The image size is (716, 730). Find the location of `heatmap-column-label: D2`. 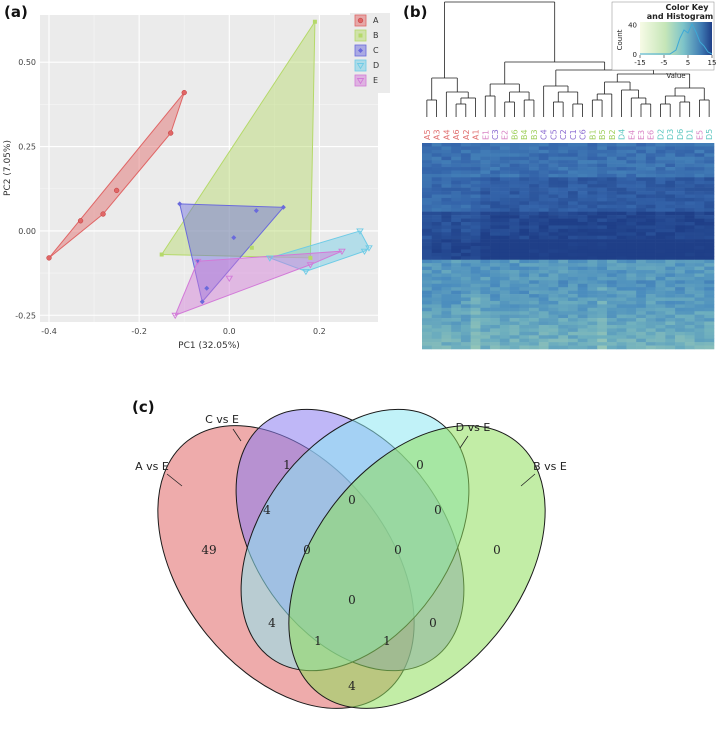

heatmap-column-label: D2 is located at coordinates (660, 134).